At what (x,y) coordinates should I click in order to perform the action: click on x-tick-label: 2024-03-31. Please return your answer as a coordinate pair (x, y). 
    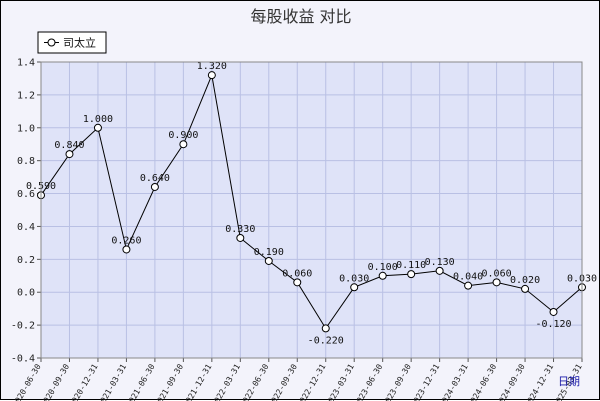
    Looking at the image, I should click on (454, 381).